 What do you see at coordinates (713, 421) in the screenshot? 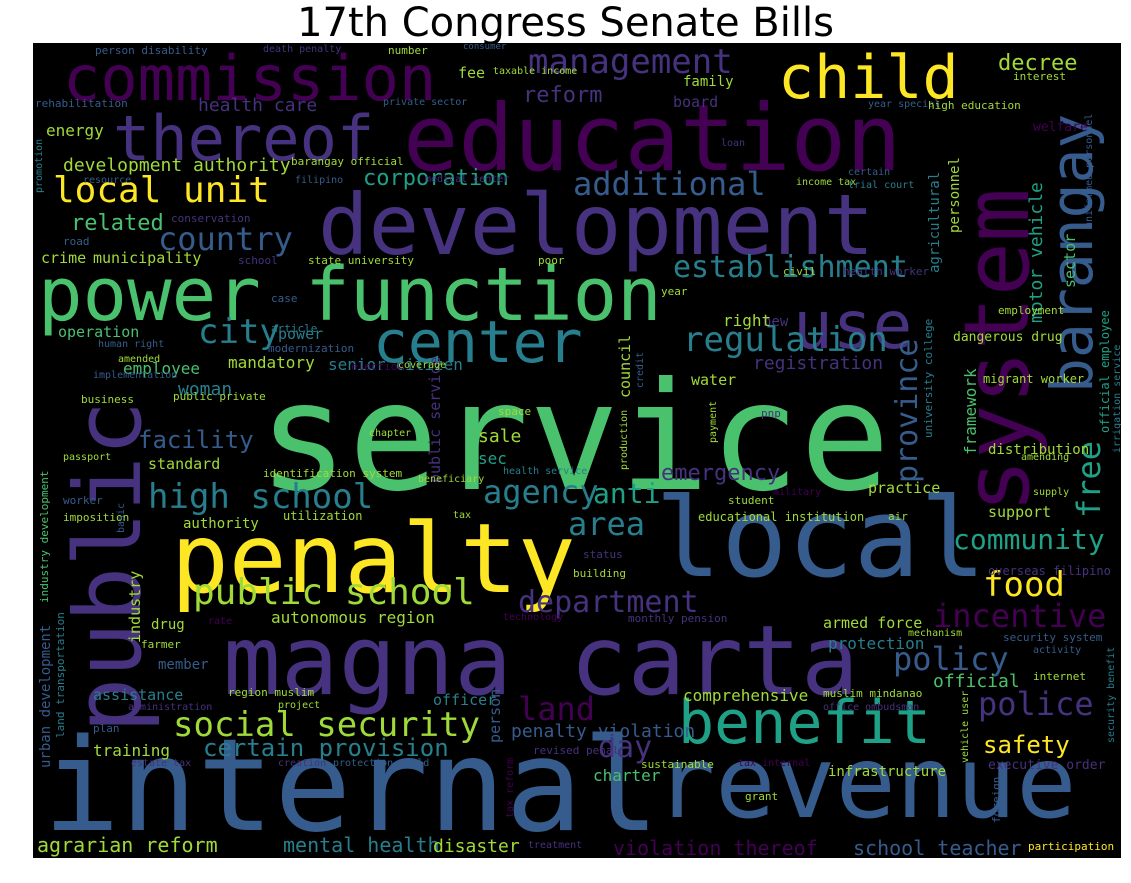
I see `word-payment: payment` at bounding box center [713, 421].